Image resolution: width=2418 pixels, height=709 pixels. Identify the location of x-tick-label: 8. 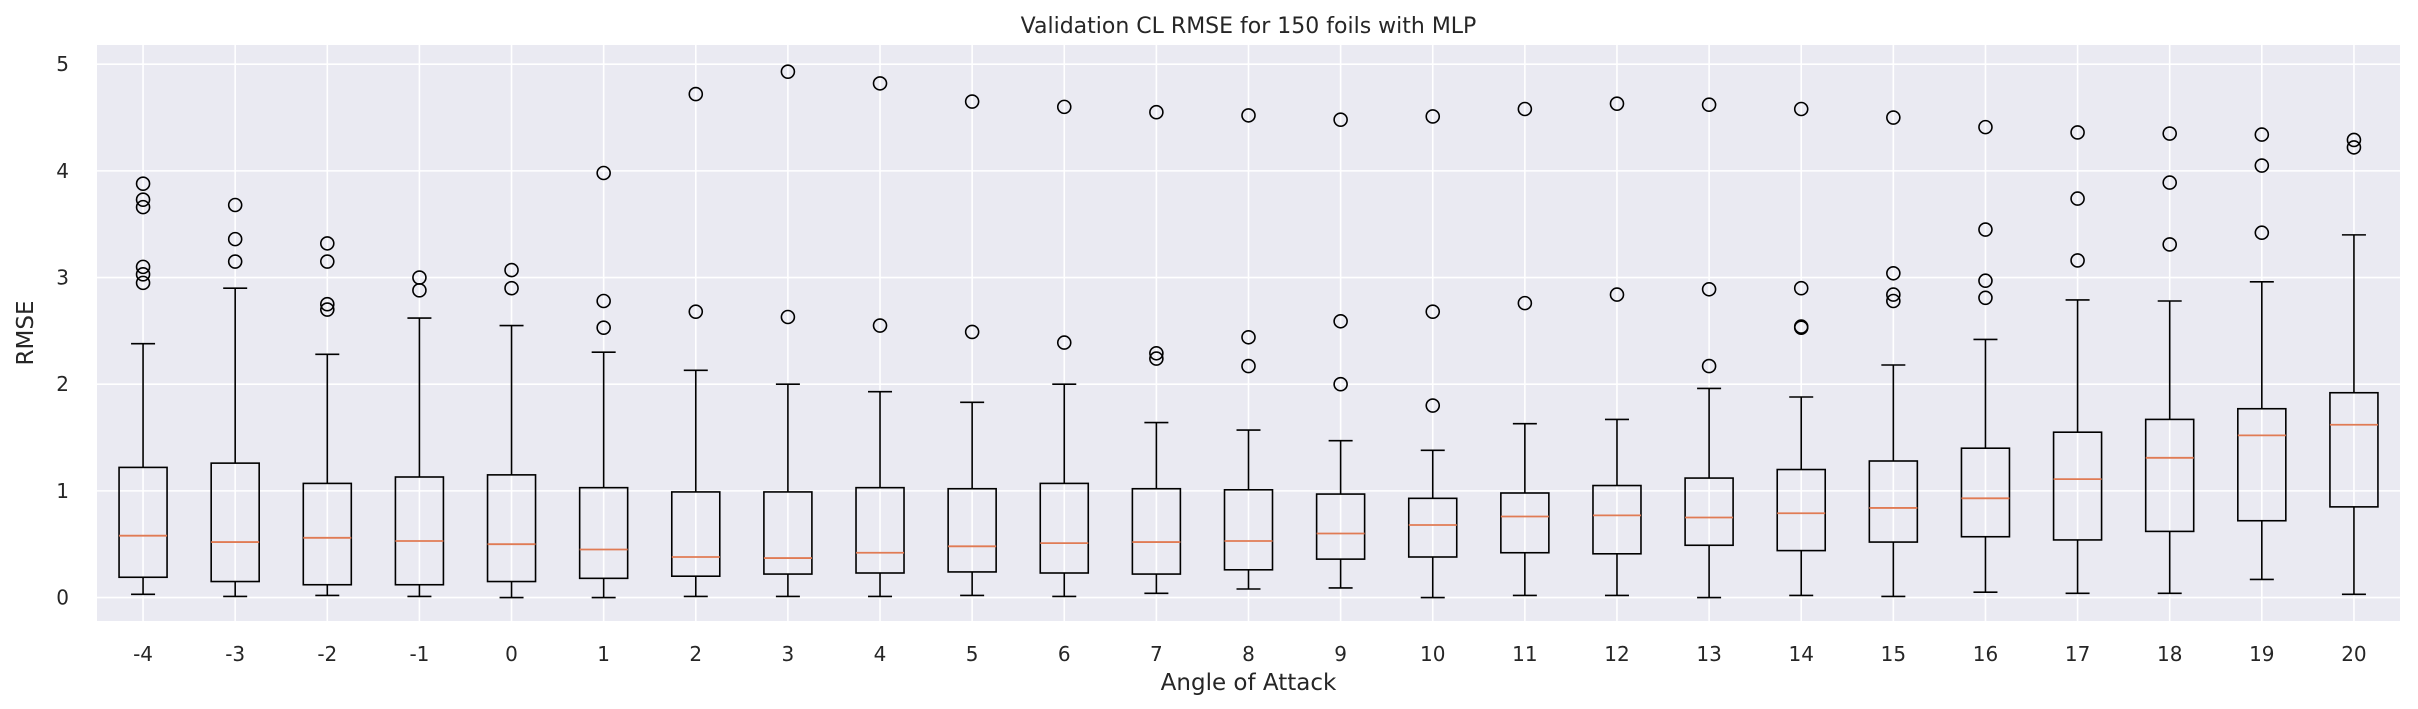
(1248, 654).